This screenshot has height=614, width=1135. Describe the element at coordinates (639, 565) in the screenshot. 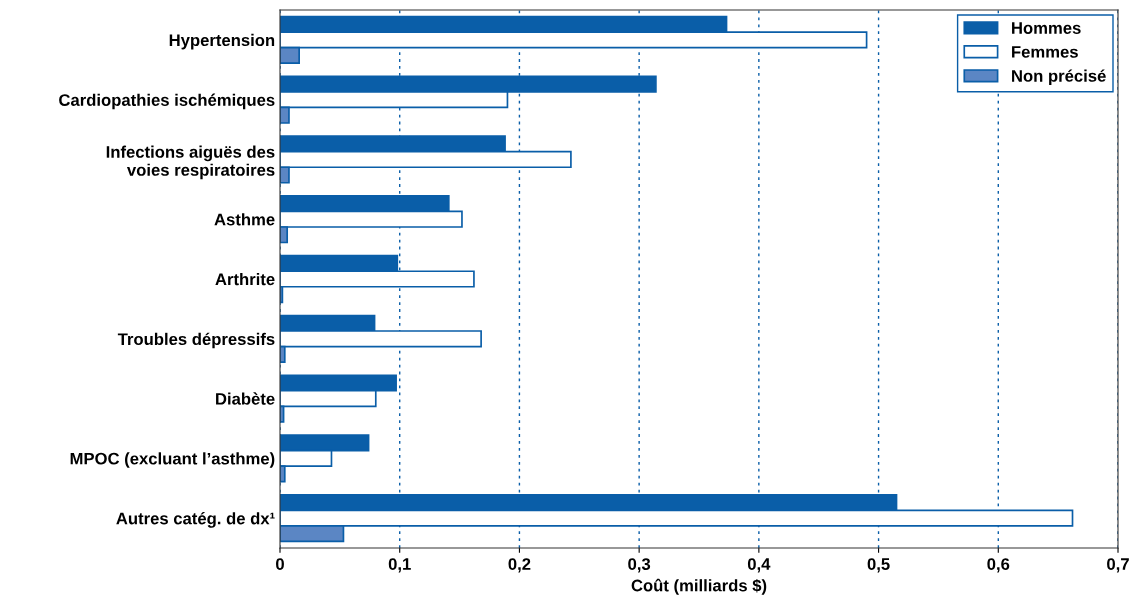

I see `x-tick-label: 0,3` at that location.